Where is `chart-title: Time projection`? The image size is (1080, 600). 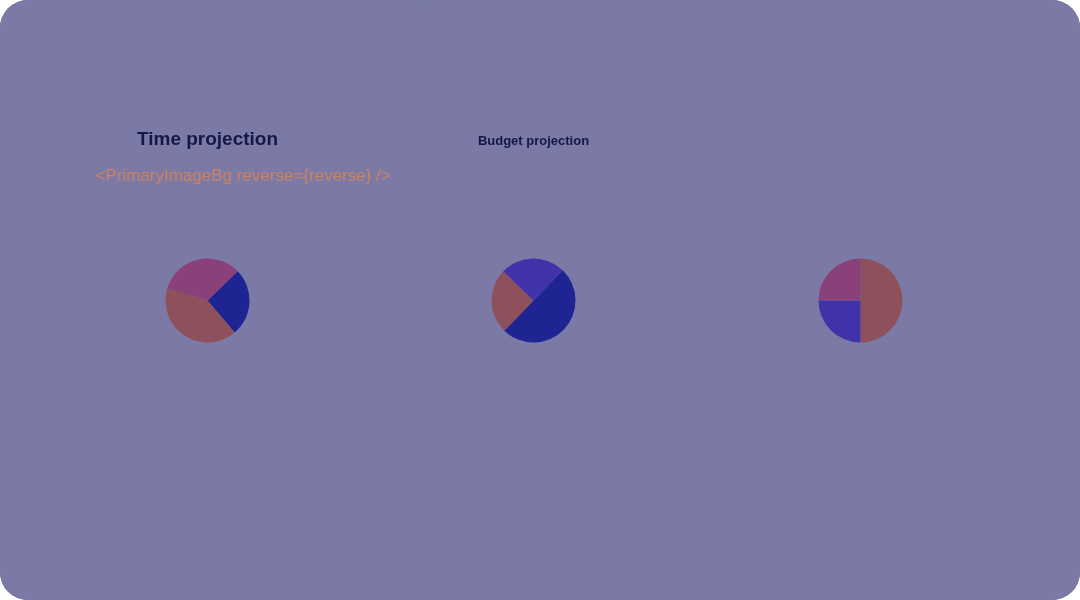
chart-title: Time projection is located at coordinates (207, 138).